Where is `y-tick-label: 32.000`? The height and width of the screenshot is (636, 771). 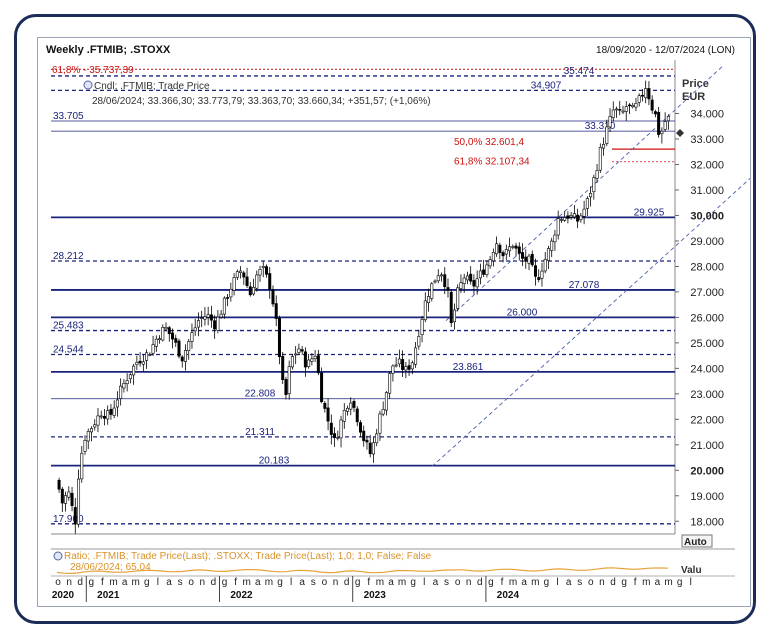 y-tick-label: 32.000 is located at coordinates (707, 165).